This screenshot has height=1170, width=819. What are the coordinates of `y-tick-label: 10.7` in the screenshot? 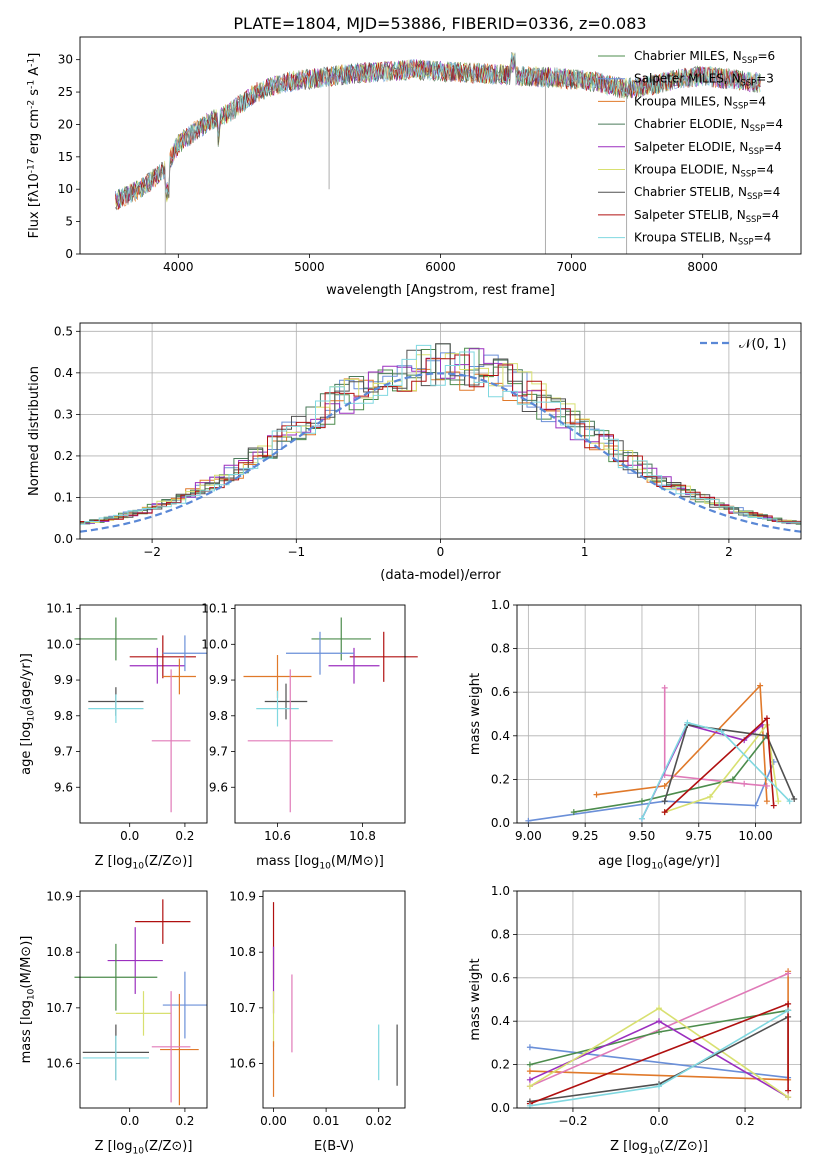 It's located at (59, 1008).